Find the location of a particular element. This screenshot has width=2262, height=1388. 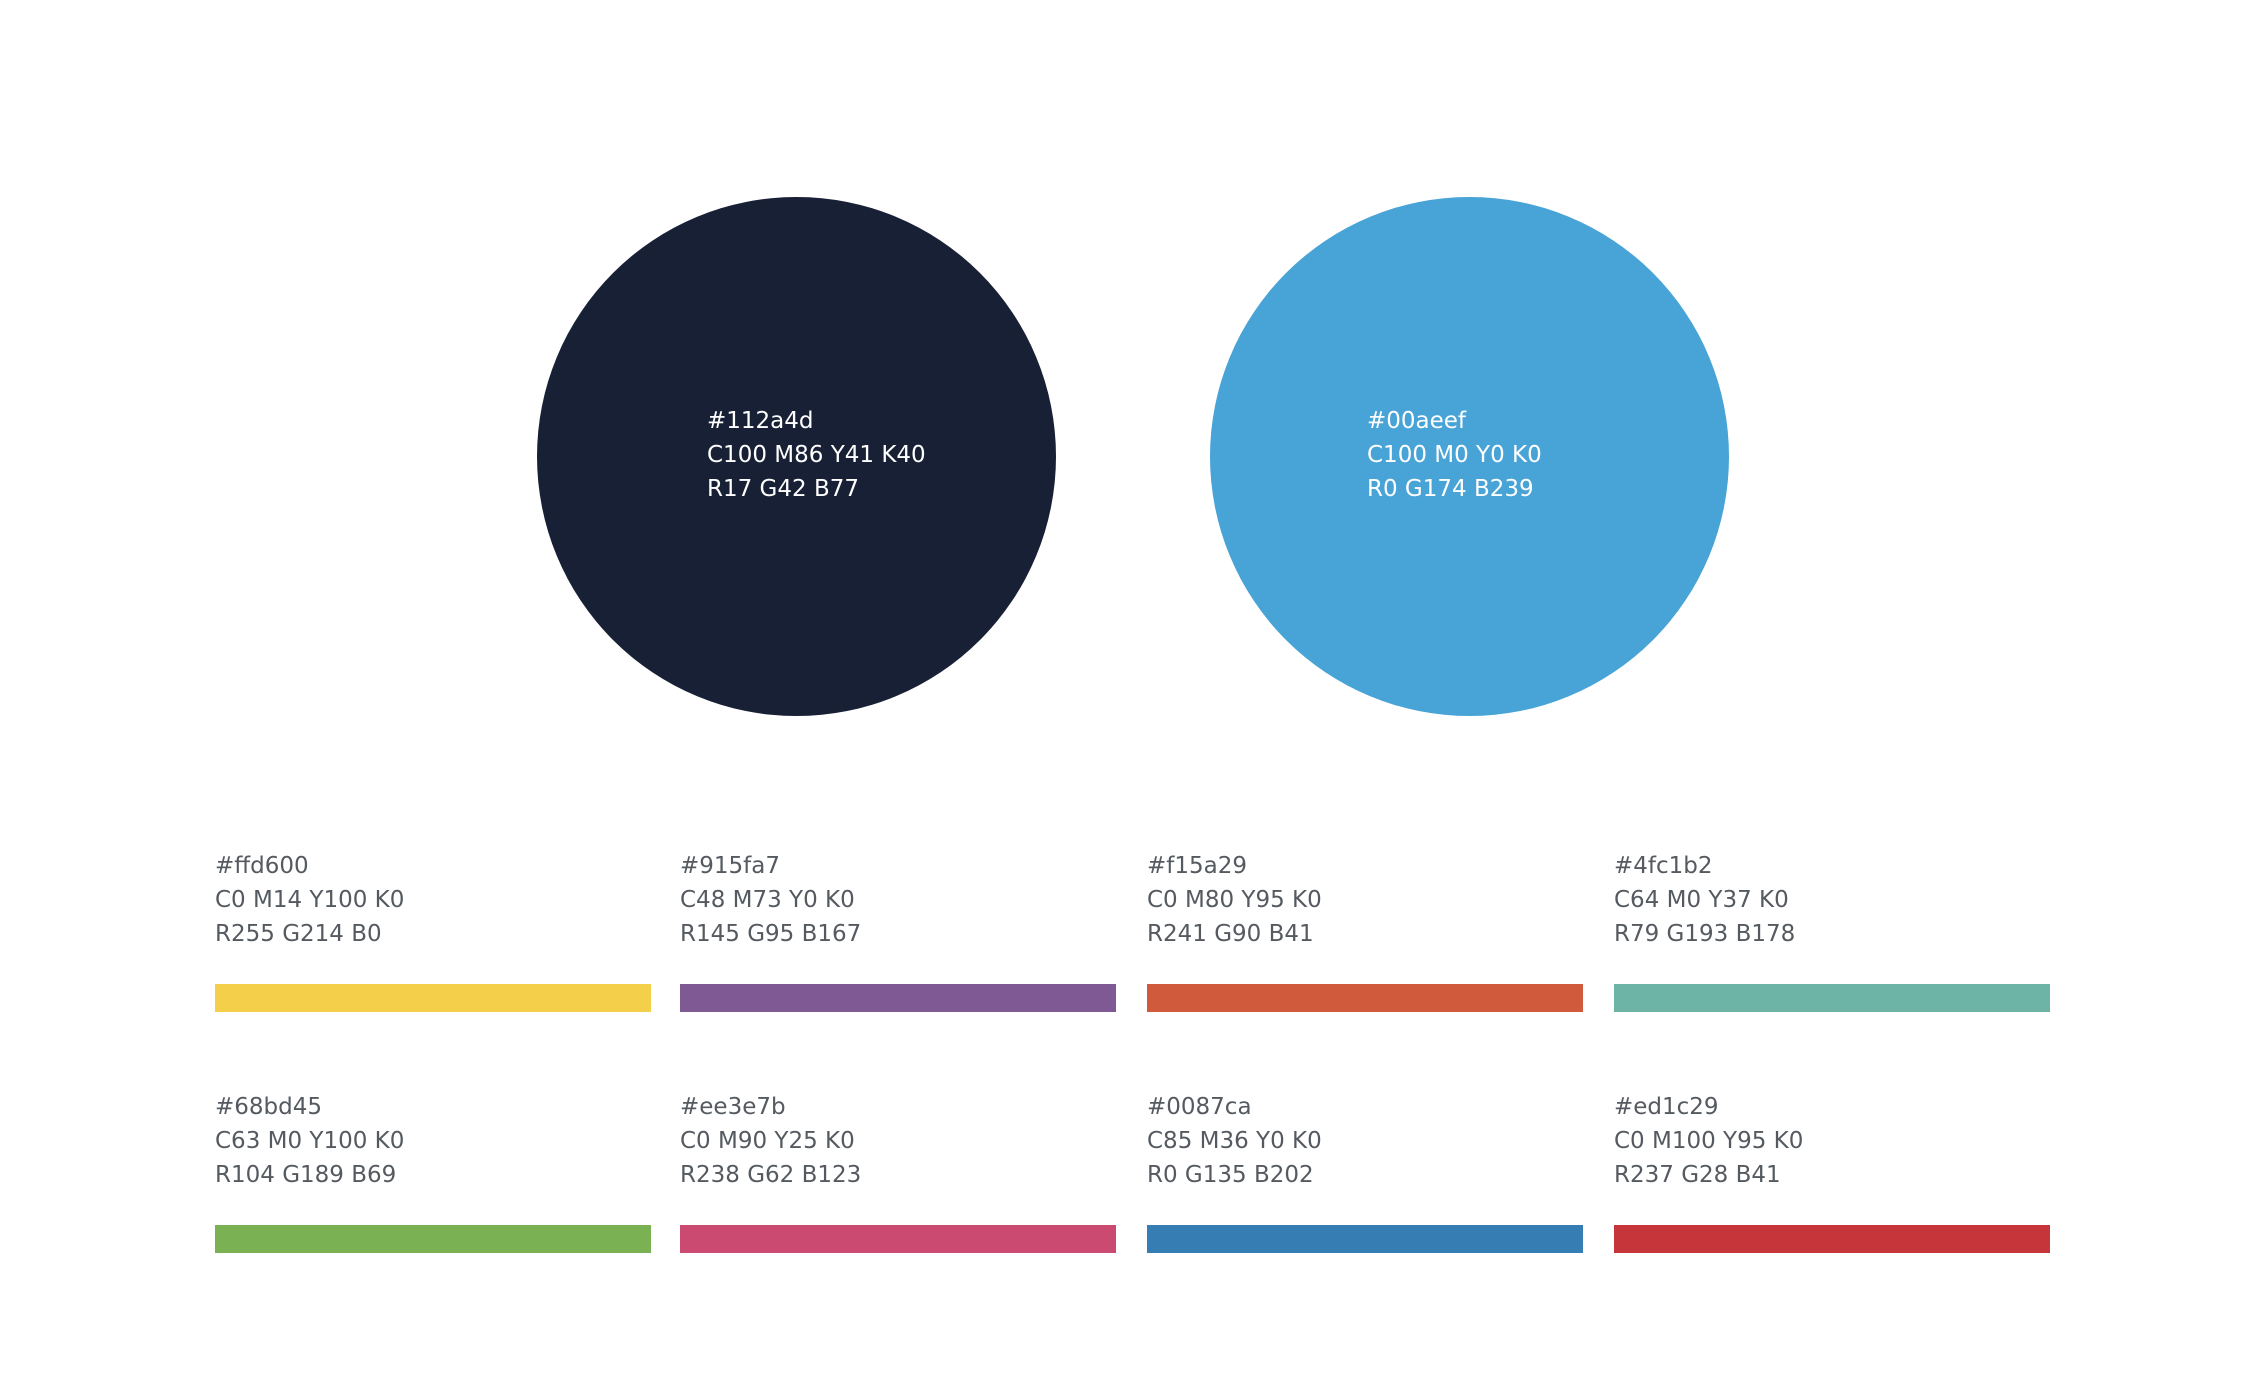

swatch-label: #ffd600 C0 M14 Y100 K0 R255 G214 B0 is located at coordinates (433, 900).